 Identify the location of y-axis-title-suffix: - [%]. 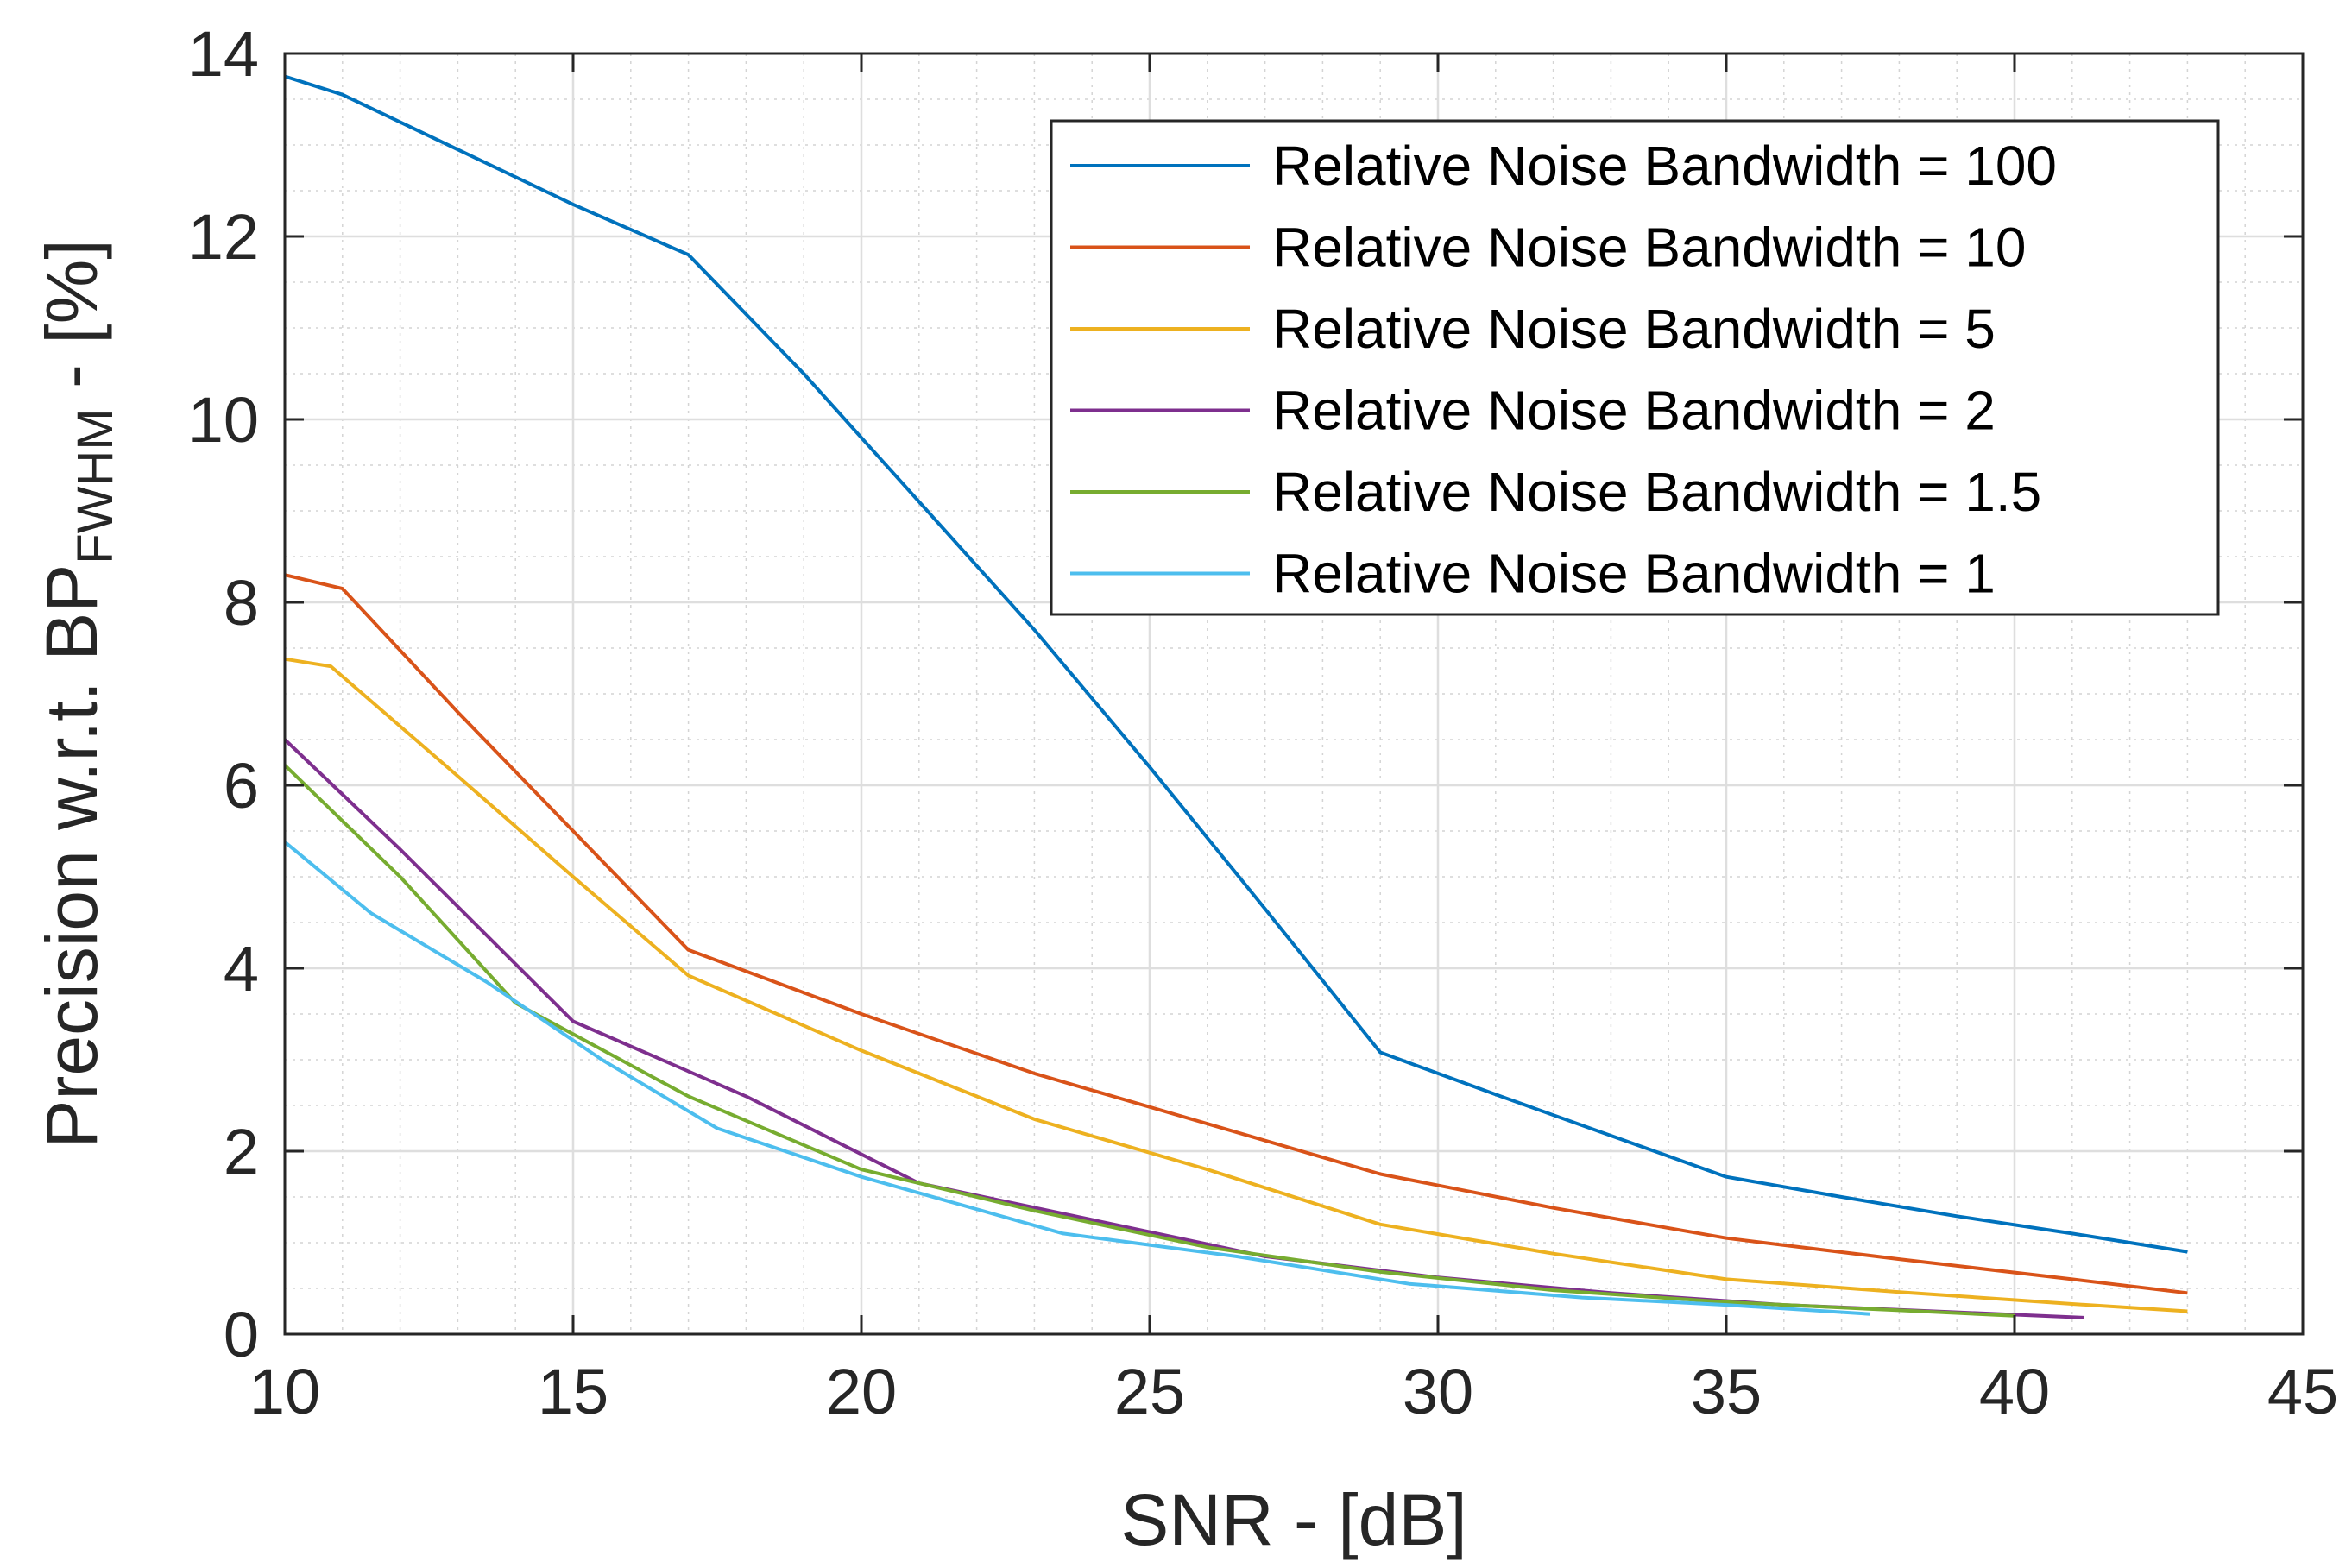
(71, 323).